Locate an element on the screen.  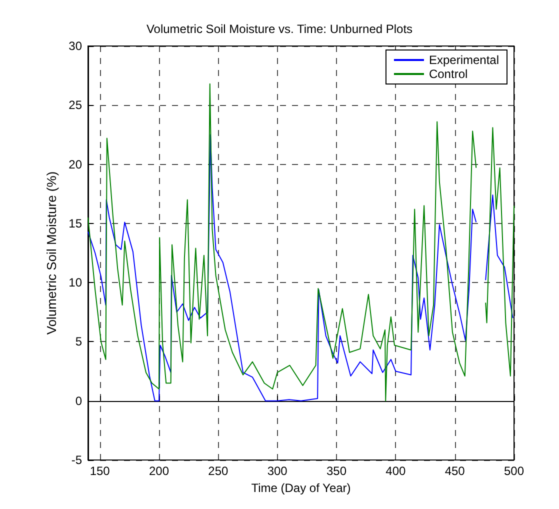
x-tick-label: 350 is located at coordinates (336, 471).